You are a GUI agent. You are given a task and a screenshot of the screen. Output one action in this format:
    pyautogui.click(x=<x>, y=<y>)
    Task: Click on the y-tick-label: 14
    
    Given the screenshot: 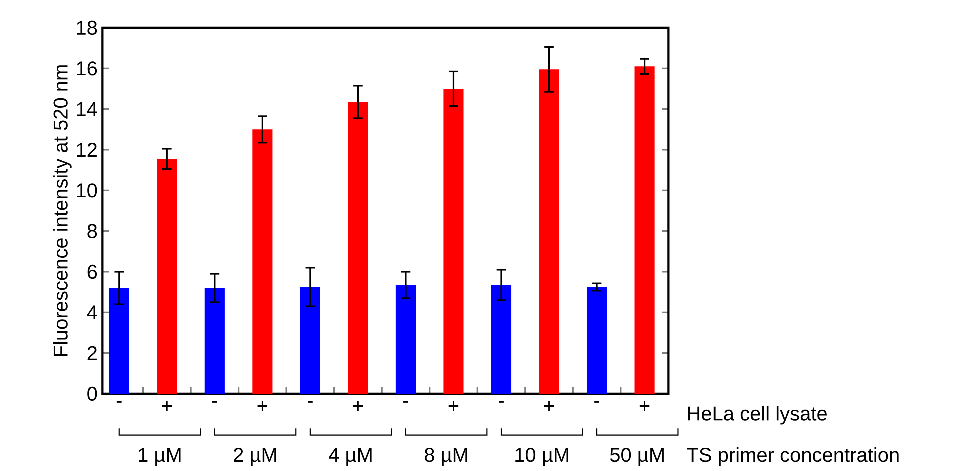 What is the action you would take?
    pyautogui.click(x=87, y=109)
    